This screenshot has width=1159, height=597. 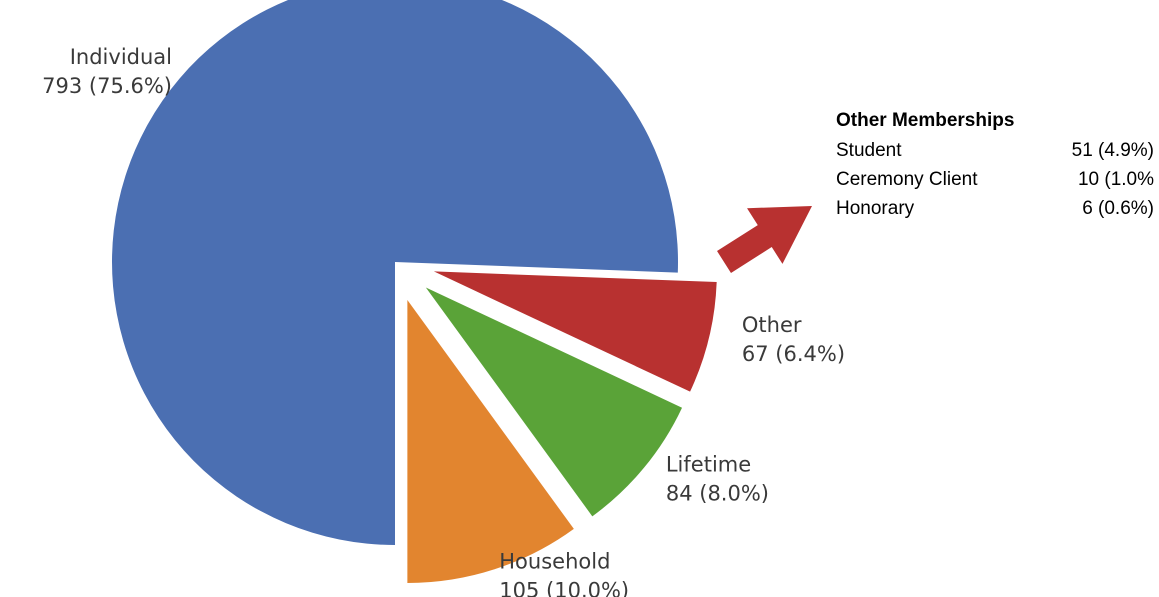 What do you see at coordinates (107, 86) in the screenshot?
I see `slice-value-individual: 793 (75.6%)` at bounding box center [107, 86].